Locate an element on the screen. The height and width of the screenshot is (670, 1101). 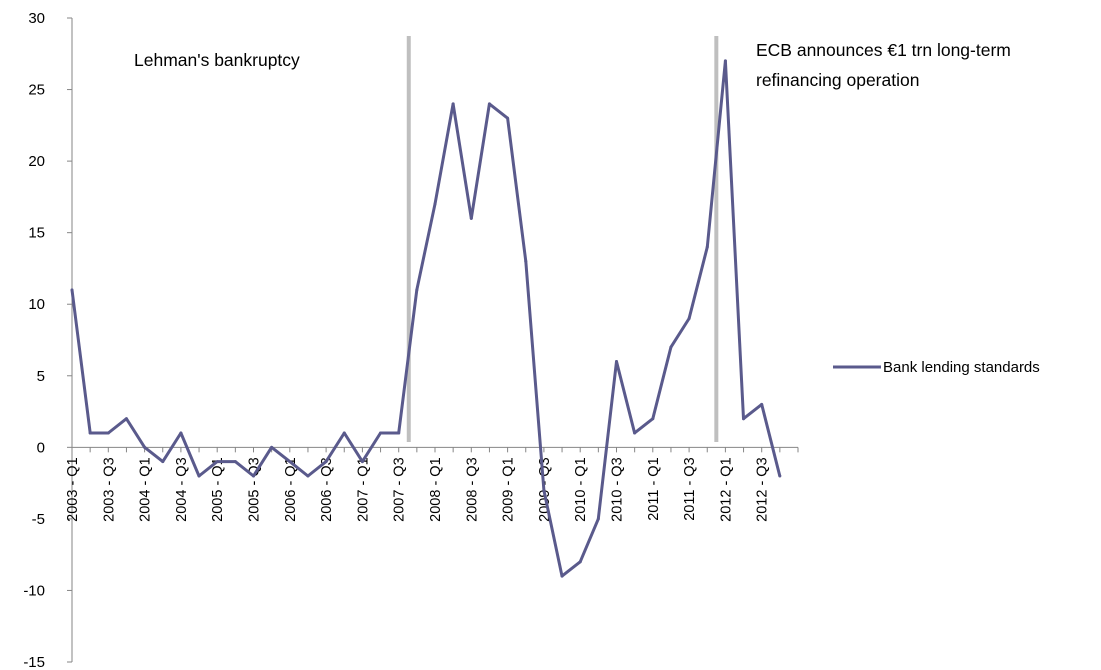
legend: Bank lending standards is located at coordinates (936, 367).